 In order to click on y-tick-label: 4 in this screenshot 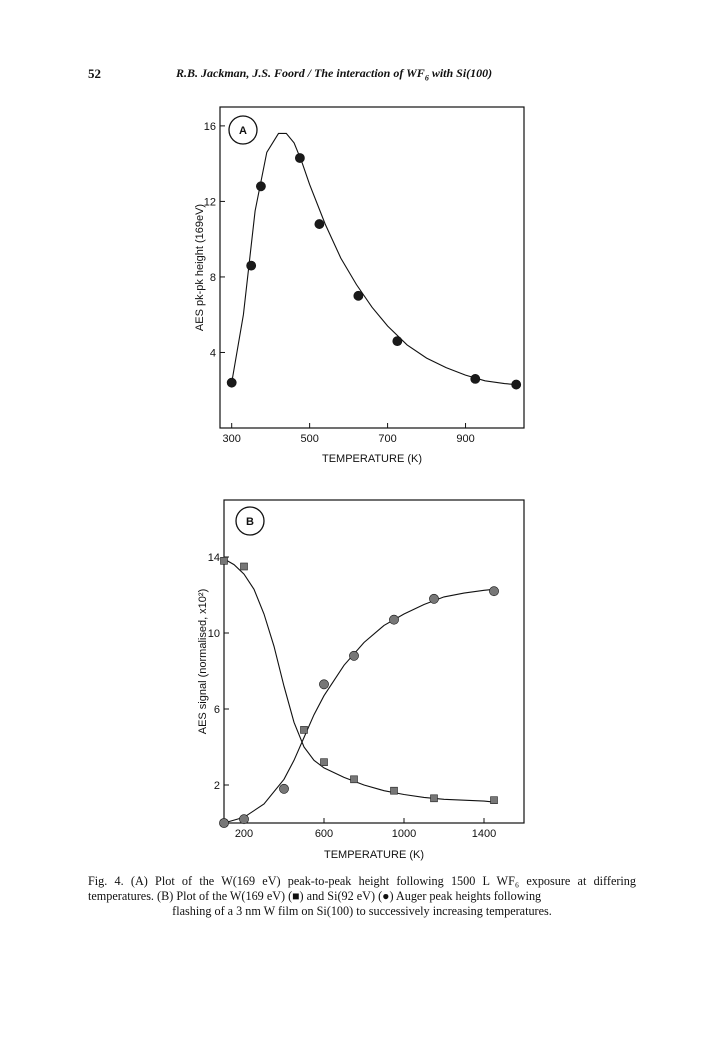, I will do `click(213, 353)`.